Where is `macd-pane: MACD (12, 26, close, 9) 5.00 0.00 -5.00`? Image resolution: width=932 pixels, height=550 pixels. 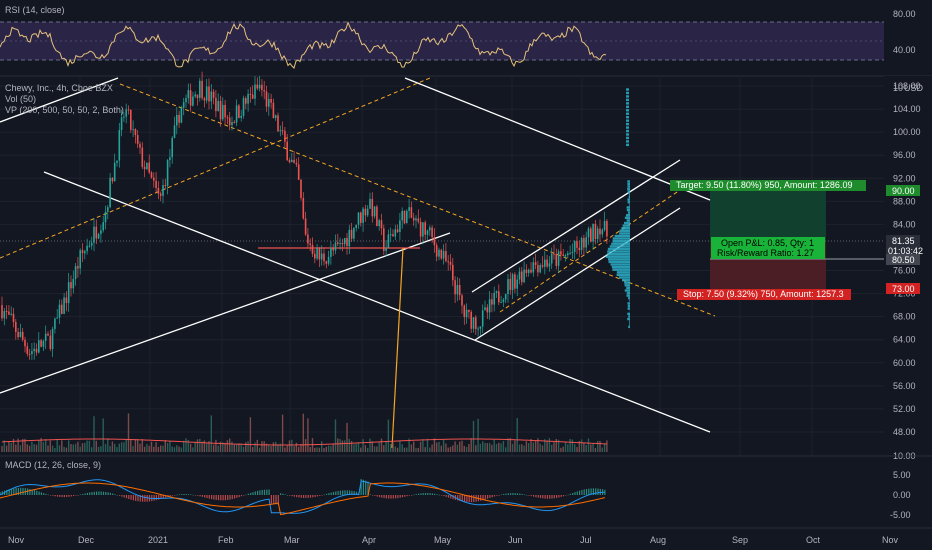
macd-pane: MACD (12, 26, close, 9) 5.00 0.00 -5.00 is located at coordinates (455, 490).